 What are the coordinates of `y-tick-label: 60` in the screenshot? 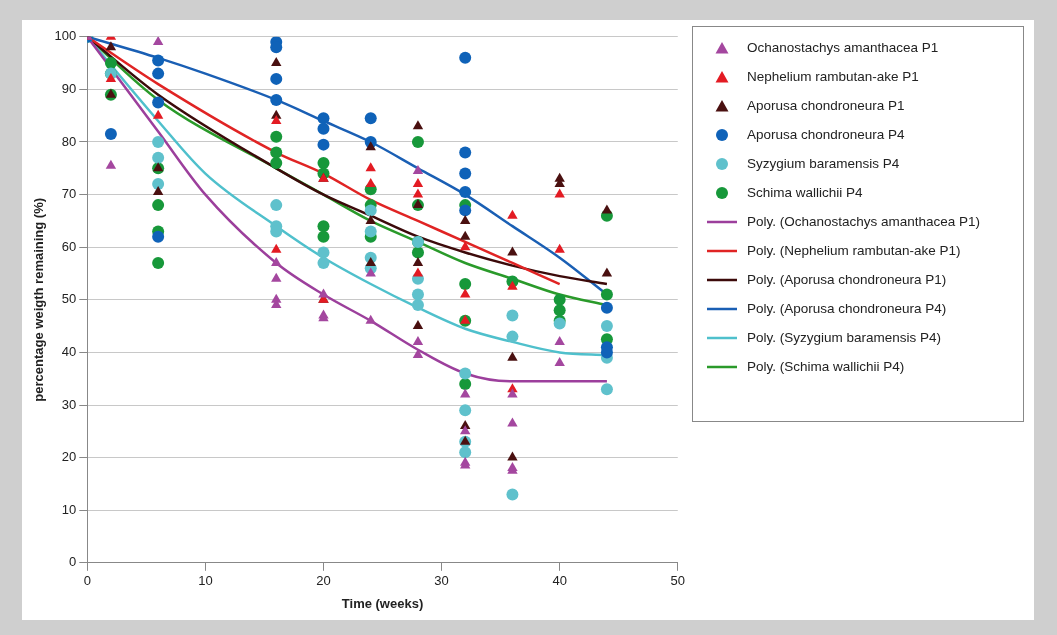 It's located at (69, 246).